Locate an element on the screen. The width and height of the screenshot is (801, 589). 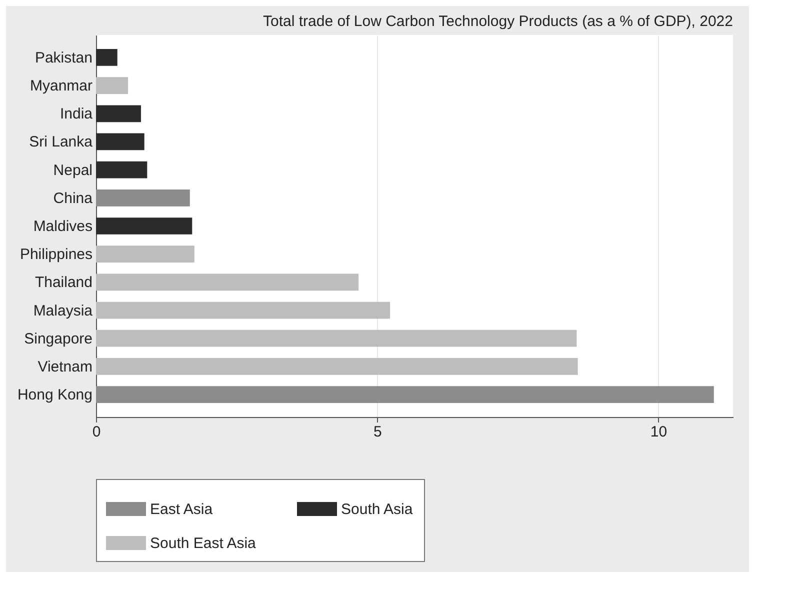
y-tick-label: Pakistan is located at coordinates (63, 57).